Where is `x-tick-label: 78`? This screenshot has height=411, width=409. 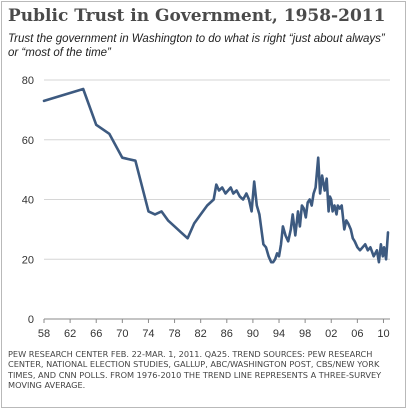
x-tick-label: 78 is located at coordinates (174, 334).